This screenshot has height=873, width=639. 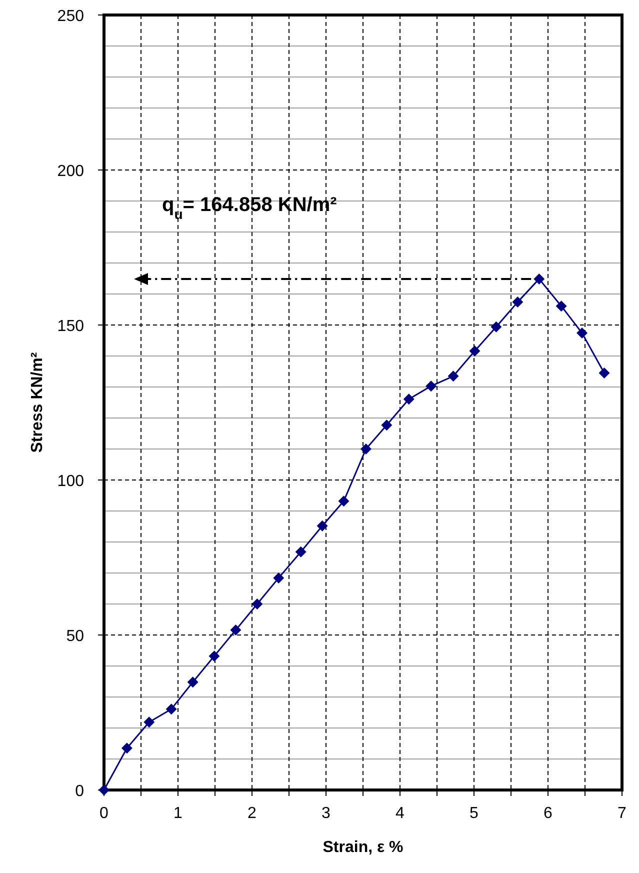 What do you see at coordinates (622, 813) in the screenshot?
I see `x-tick-label: 7` at bounding box center [622, 813].